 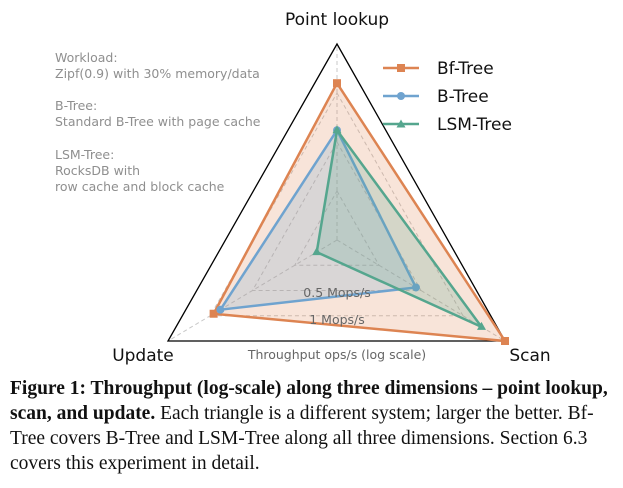 What do you see at coordinates (465, 69) in the screenshot?
I see `legend-label-bf-tree: Bf-Tree` at bounding box center [465, 69].